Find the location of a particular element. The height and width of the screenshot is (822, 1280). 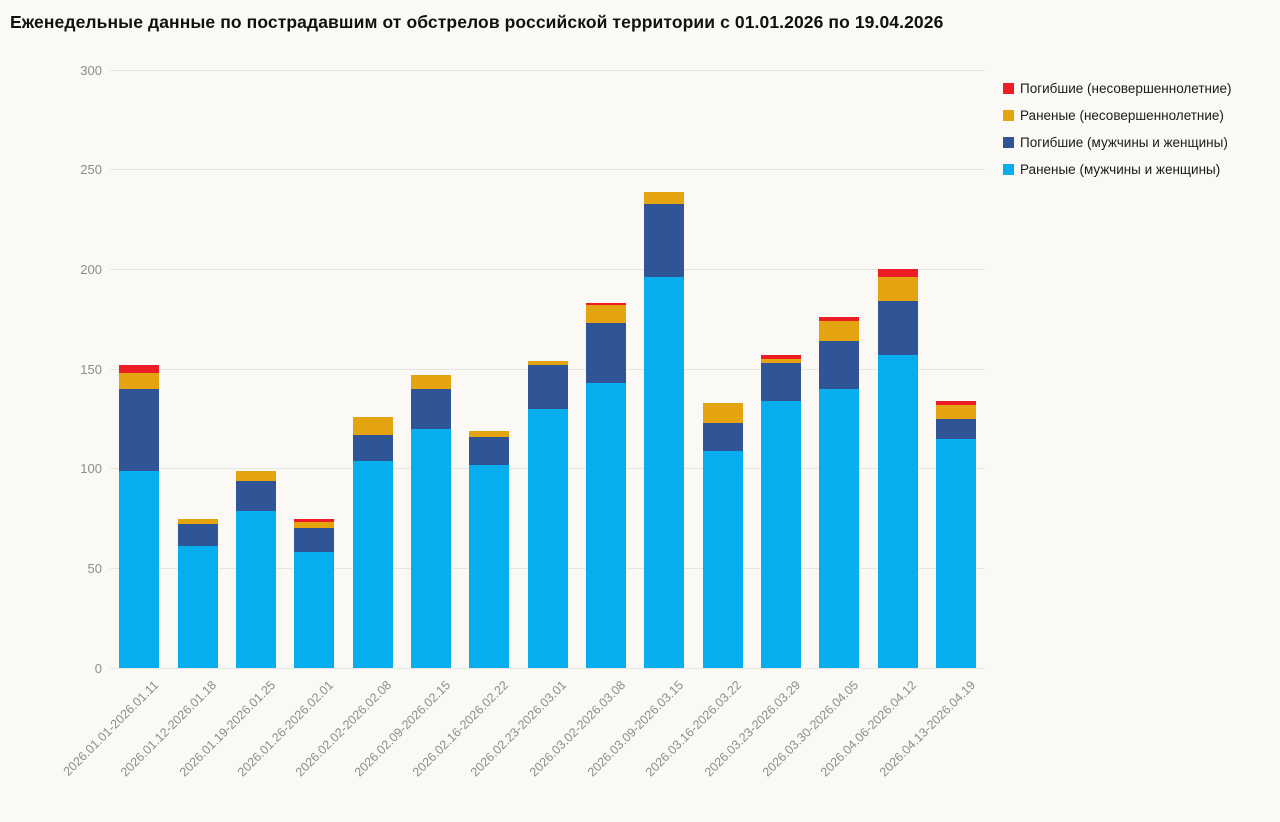

y-axis-tick-label: 100 is located at coordinates (91, 469).